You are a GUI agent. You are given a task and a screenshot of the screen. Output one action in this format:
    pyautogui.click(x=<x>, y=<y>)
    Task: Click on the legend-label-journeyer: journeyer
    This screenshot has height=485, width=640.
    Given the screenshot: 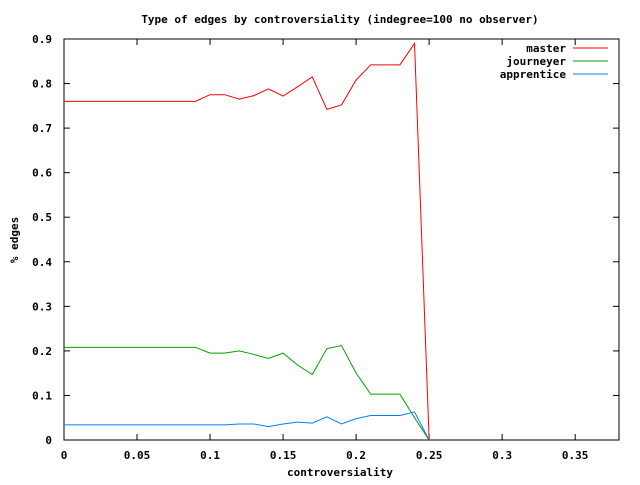 What is the action you would take?
    pyautogui.click(x=536, y=61)
    